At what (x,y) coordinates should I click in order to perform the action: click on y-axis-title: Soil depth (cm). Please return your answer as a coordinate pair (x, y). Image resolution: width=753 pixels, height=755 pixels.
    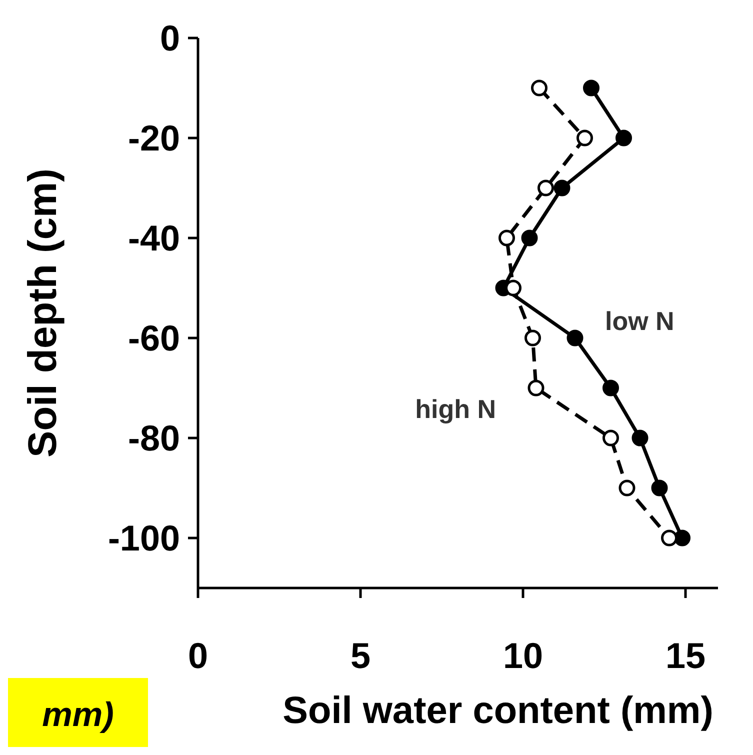
    Looking at the image, I should click on (43, 313).